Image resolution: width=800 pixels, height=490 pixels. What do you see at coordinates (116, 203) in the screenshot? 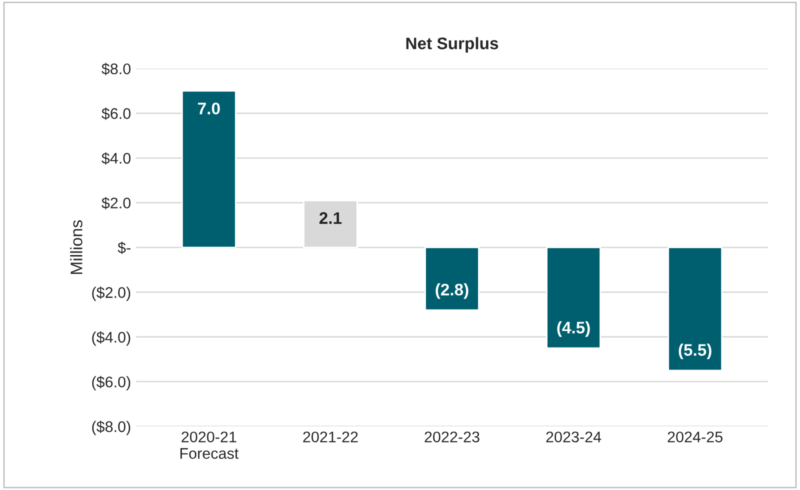
I see `y-tick-label: $2.0` at bounding box center [116, 203].